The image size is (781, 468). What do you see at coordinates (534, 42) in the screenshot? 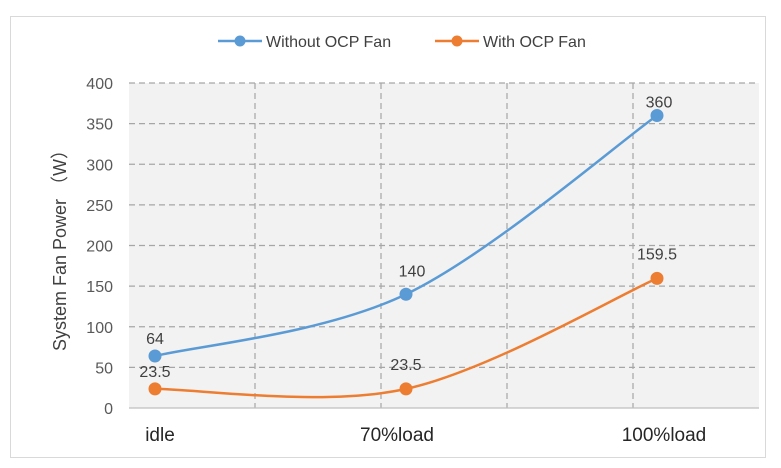
I see `legend-label: With OCP Fan` at bounding box center [534, 42].